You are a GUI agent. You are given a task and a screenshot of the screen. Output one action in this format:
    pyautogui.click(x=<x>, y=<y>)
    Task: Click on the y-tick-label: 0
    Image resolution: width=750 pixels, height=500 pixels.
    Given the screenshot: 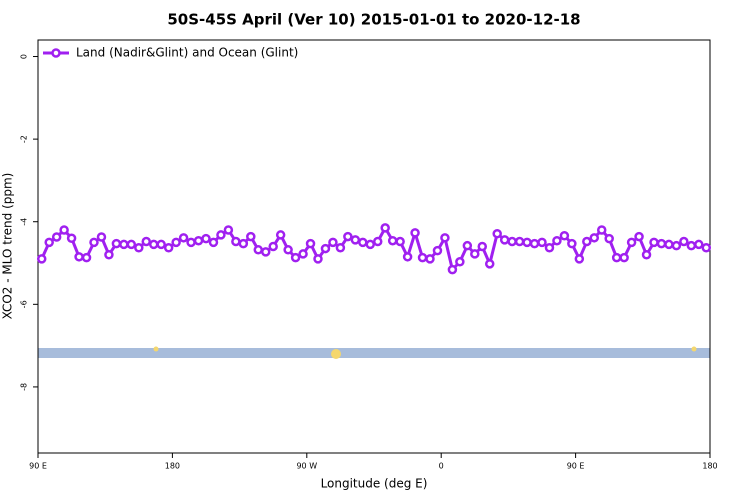 What is the action you would take?
    pyautogui.click(x=24, y=56)
    